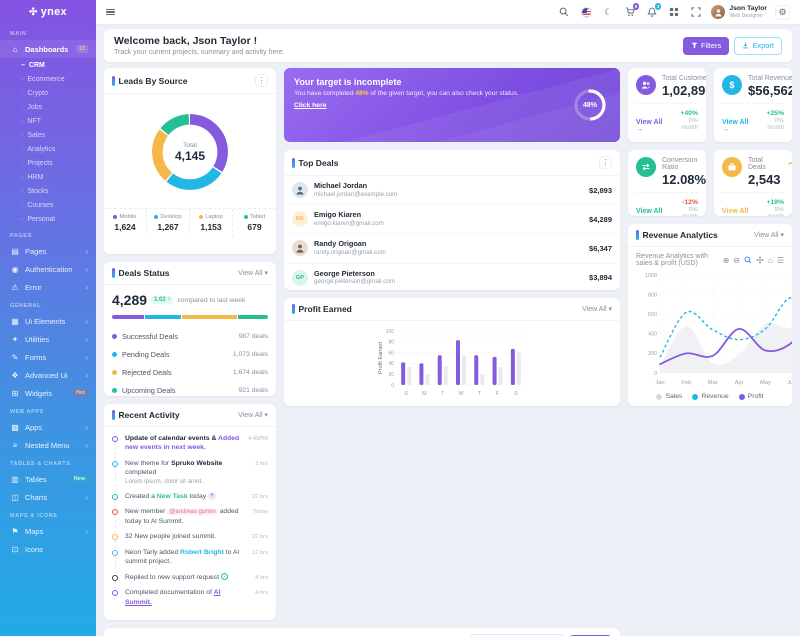  I want to click on deals-status-view-all: View All ▾, so click(253, 273).